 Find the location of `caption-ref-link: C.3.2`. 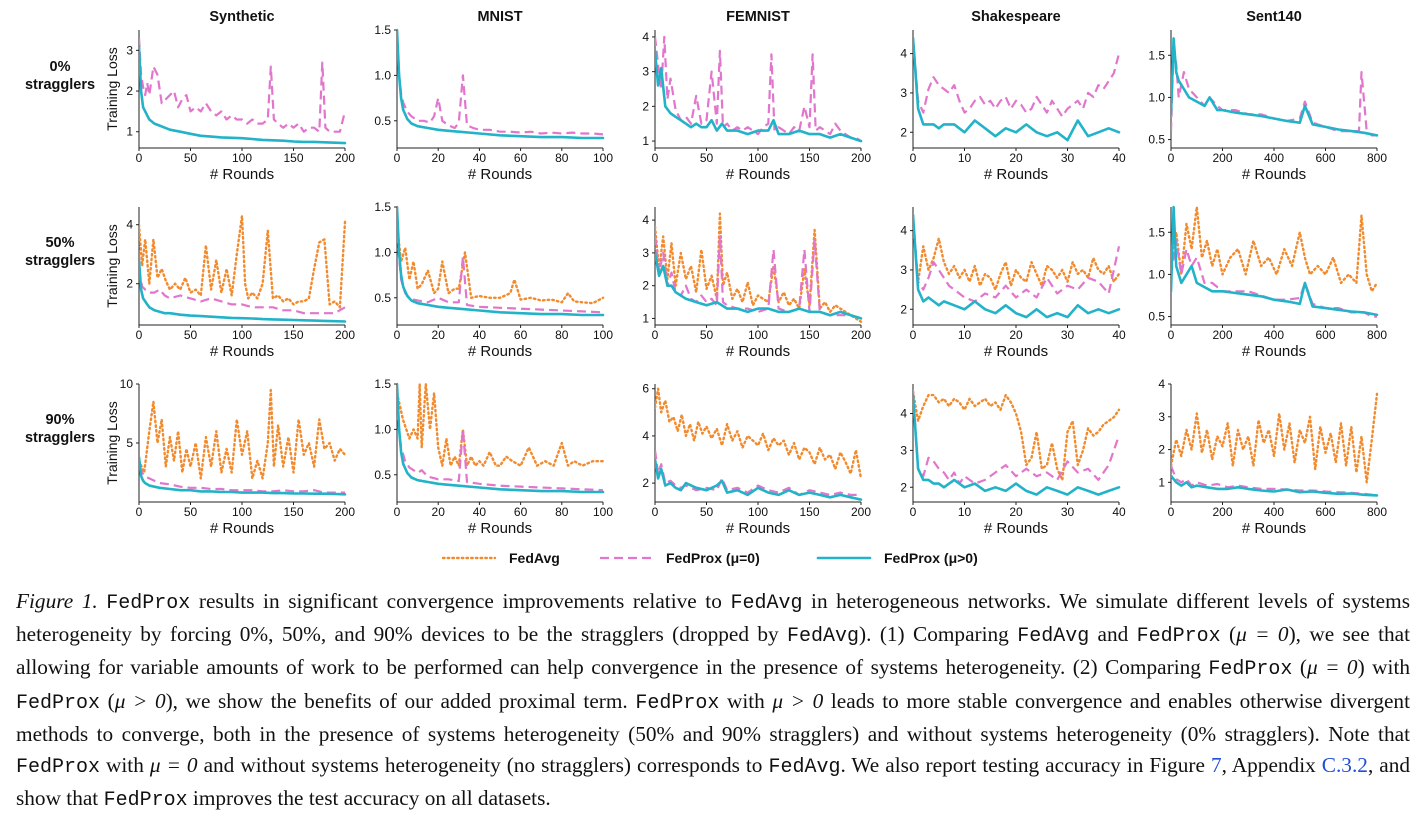

caption-ref-link: C.3.2 is located at coordinates (1344, 765).